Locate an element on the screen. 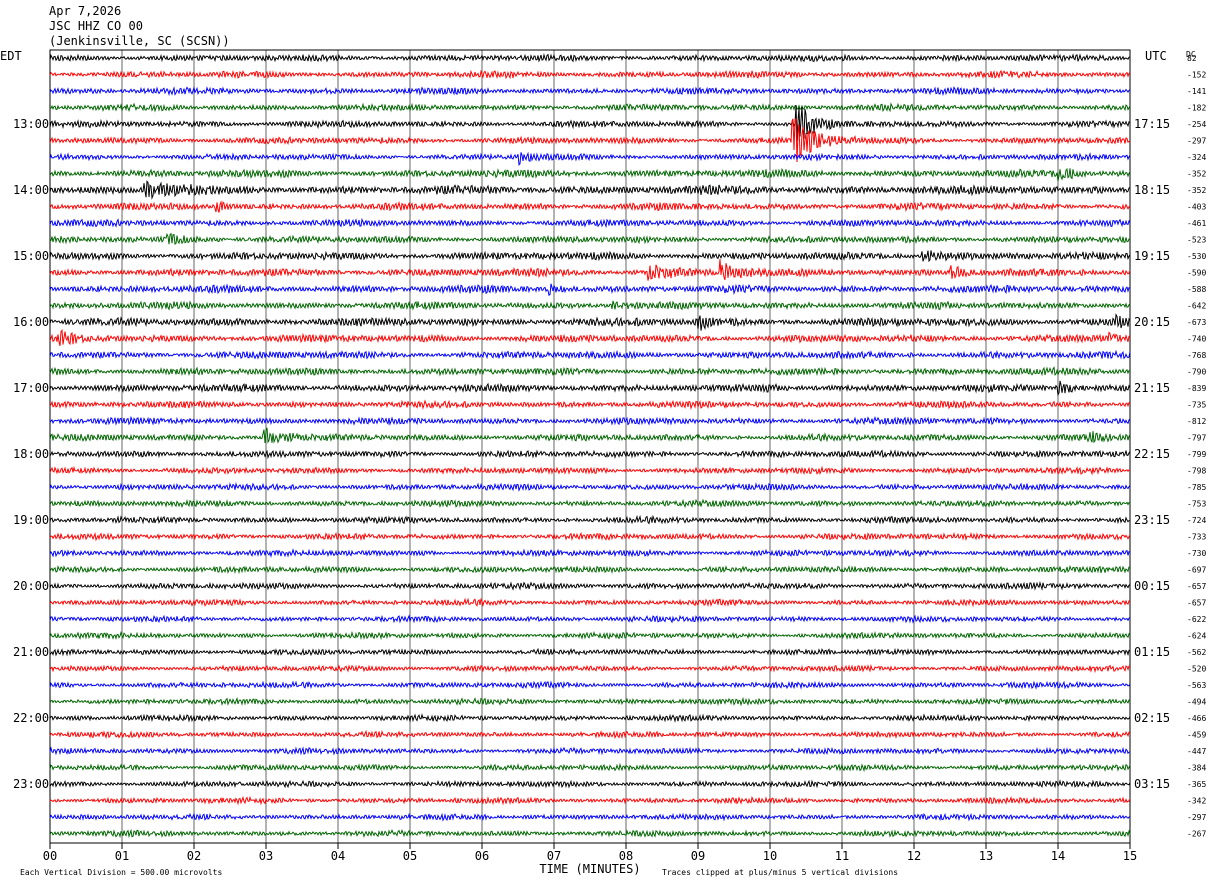  dc-offset-label: -798 is located at coordinates (1196, 471).